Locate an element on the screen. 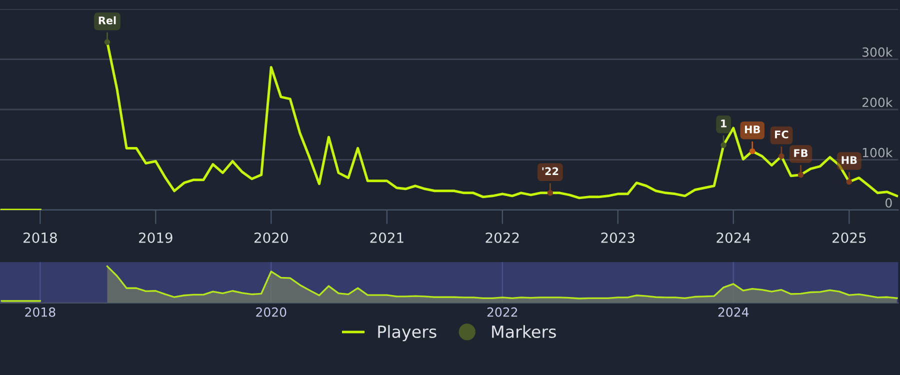  annotation: 1 is located at coordinates (723, 124).